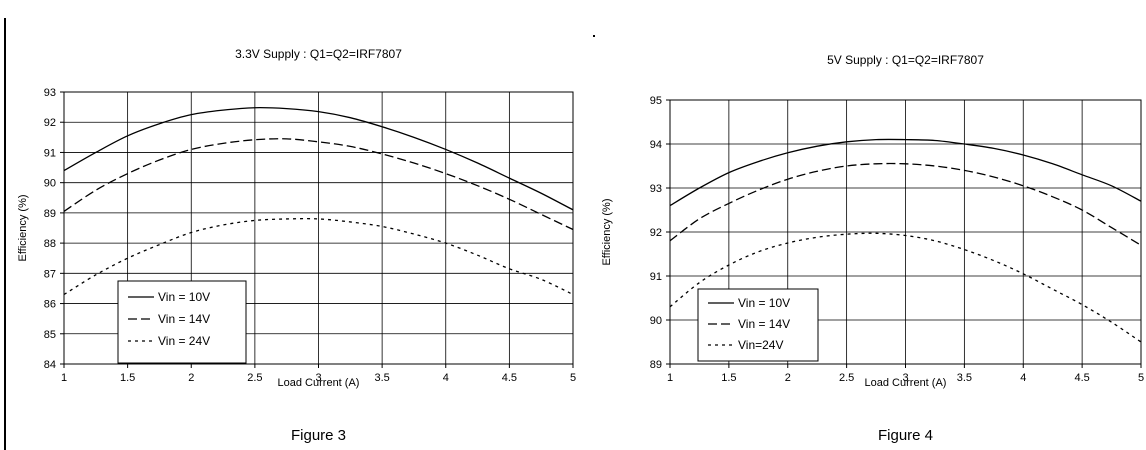 Image resolution: width=1146 pixels, height=450 pixels. Describe the element at coordinates (905, 60) in the screenshot. I see `chart-title: 5V Supply : Q1=Q2=IRF7807` at that location.